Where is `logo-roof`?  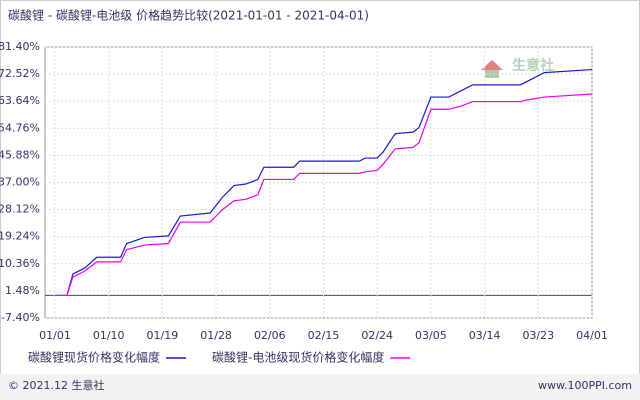 logo-roof is located at coordinates (492, 65).